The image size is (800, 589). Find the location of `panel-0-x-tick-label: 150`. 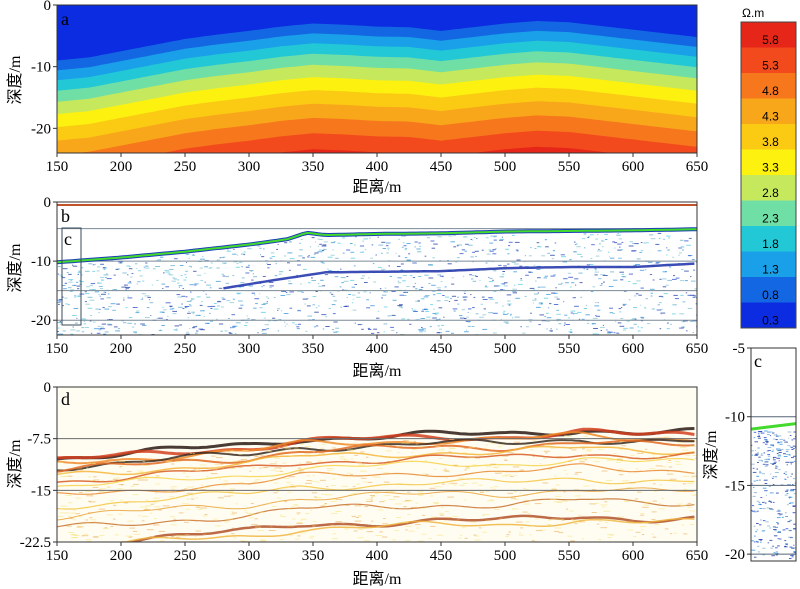

panel-0-x-tick-label: 150 is located at coordinates (57, 167).